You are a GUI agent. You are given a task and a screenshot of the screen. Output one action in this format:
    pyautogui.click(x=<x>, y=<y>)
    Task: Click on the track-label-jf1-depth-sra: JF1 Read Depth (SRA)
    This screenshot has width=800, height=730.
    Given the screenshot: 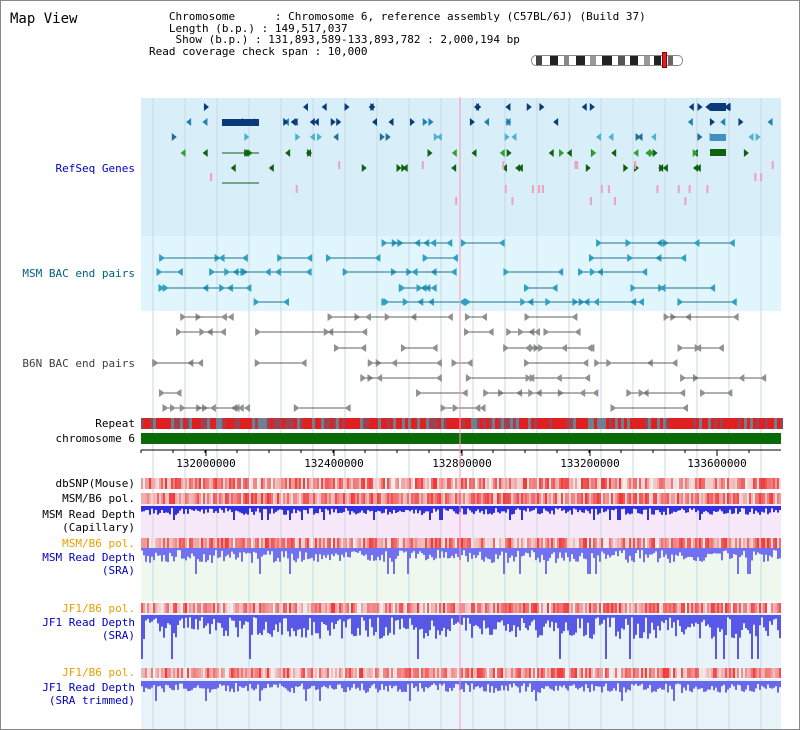 What is the action you would take?
    pyautogui.click(x=73, y=629)
    